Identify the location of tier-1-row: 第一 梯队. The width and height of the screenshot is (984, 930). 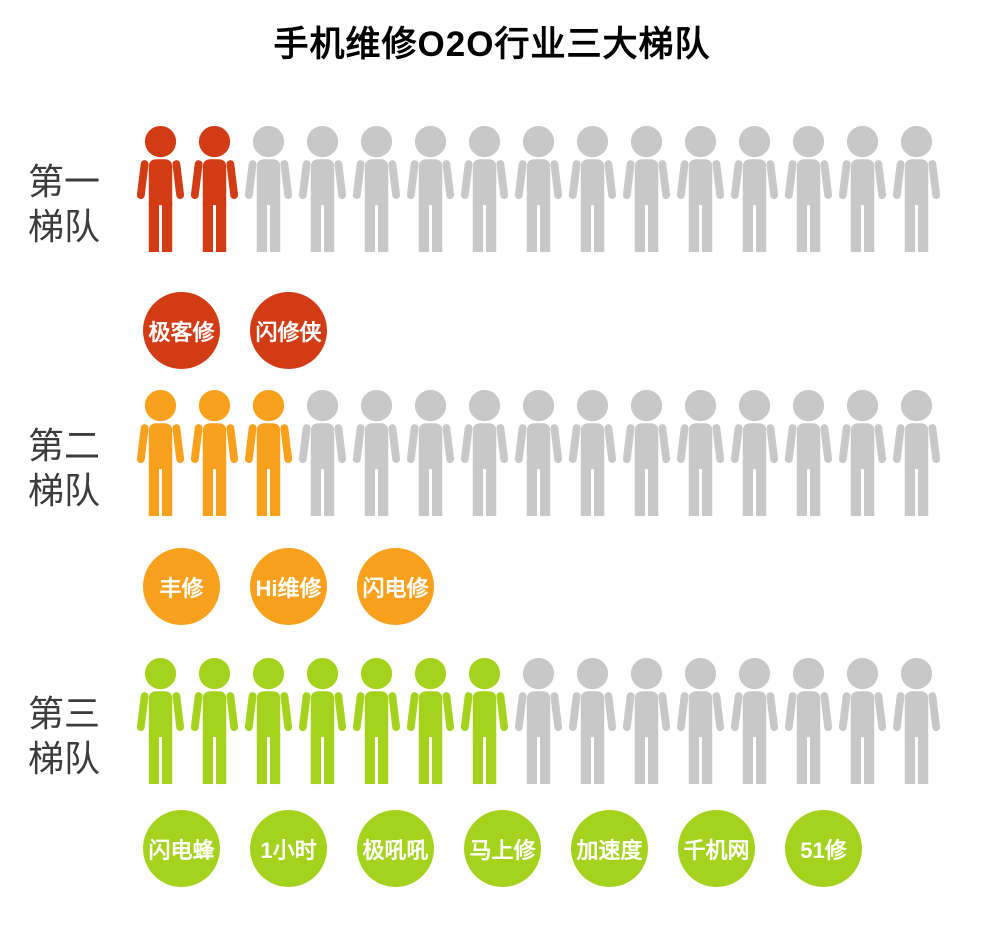
(506, 189).